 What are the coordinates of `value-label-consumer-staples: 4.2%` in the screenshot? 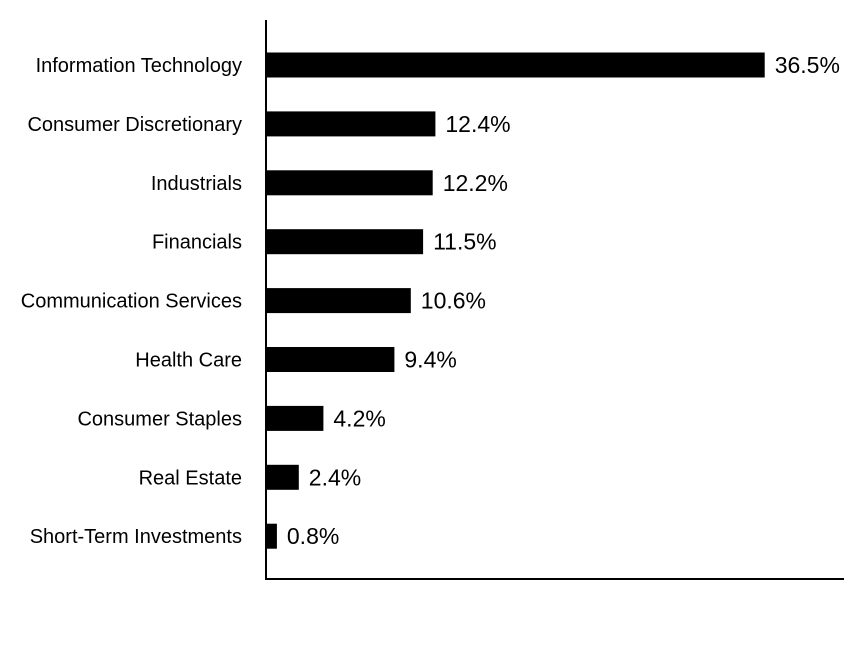 It's located at (359, 418).